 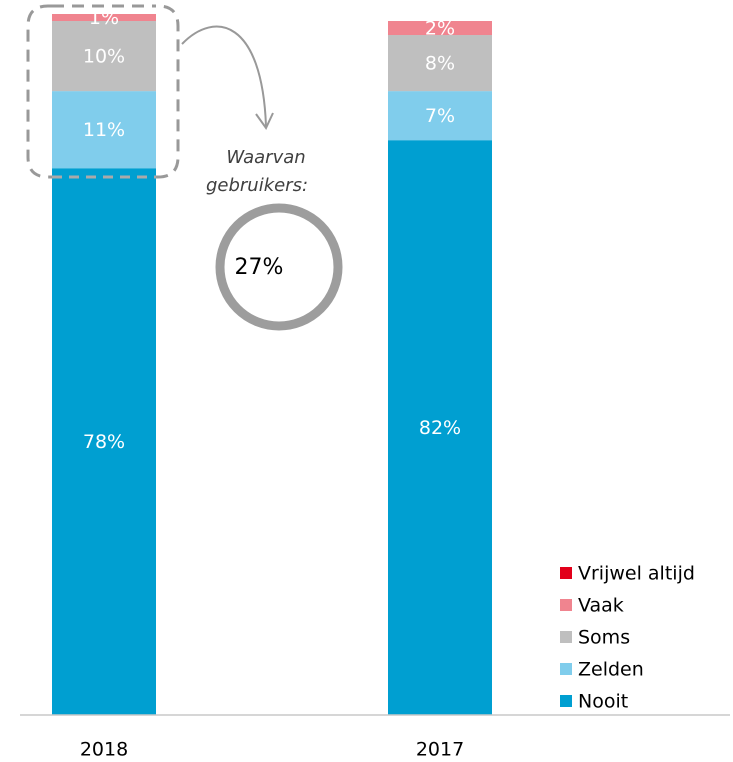 I want to click on data-label: 1%, so click(x=104, y=18).